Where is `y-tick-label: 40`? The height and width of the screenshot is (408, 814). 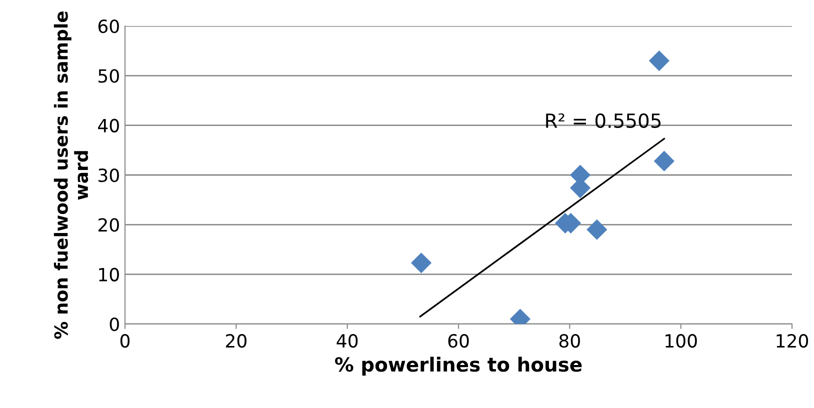 y-tick-label: 40 is located at coordinates (108, 125).